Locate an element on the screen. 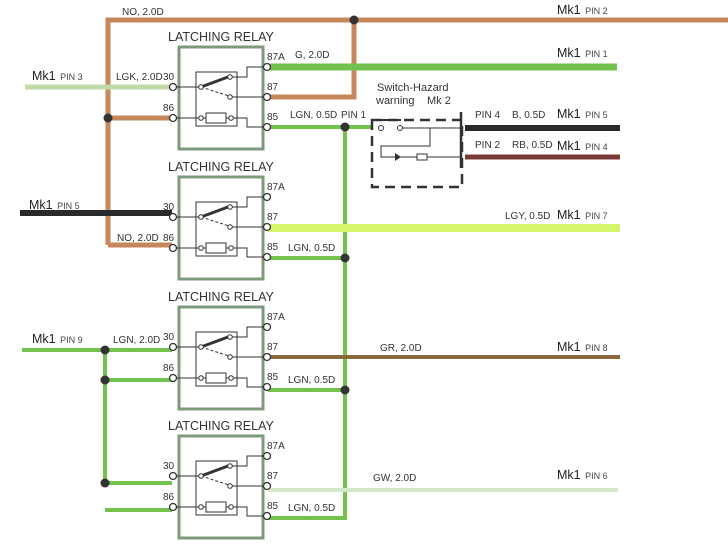 The image size is (728, 546). resistor-icon is located at coordinates (422, 157).